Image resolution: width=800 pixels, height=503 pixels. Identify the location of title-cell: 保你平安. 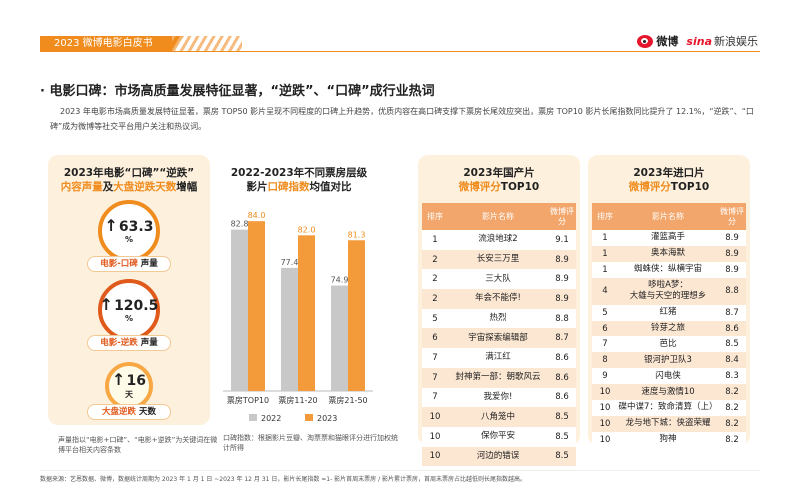
(497, 436).